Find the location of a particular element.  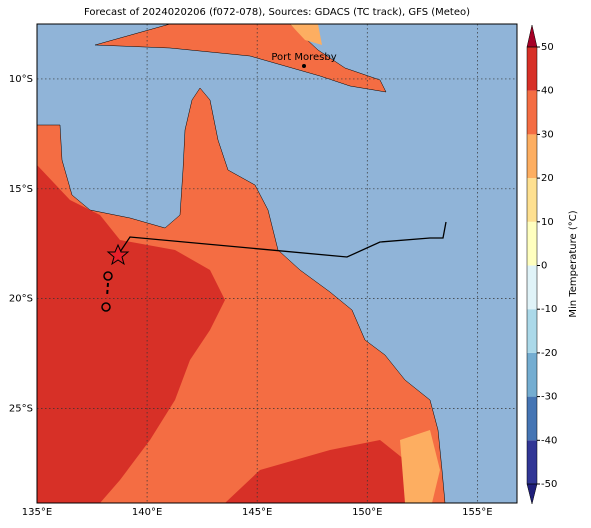

cool-region is located at coordinates (420, 466).